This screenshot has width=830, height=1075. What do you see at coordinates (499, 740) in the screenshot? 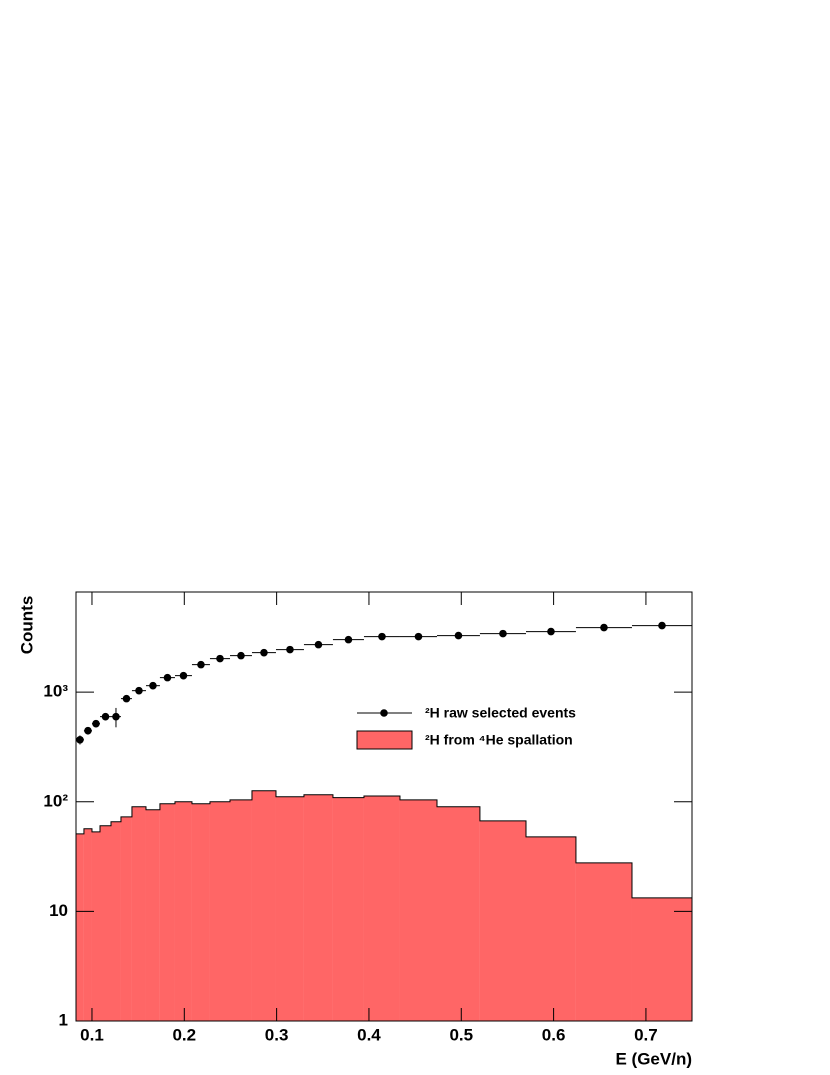
I see `legend-label: ²H from ⁴He spallation` at bounding box center [499, 740].